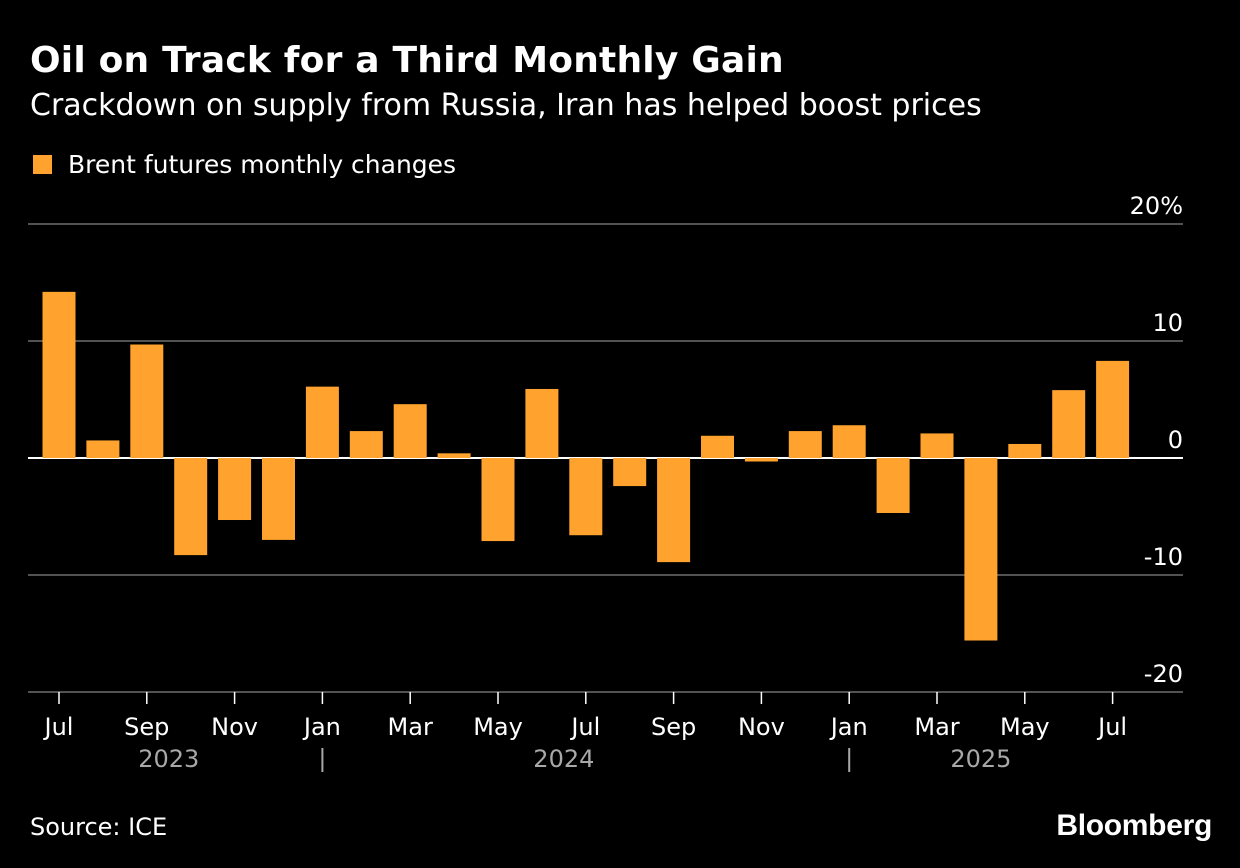 The height and width of the screenshot is (868, 1240). What do you see at coordinates (1134, 825) in the screenshot?
I see `brand-logo: Bloomberg` at bounding box center [1134, 825].